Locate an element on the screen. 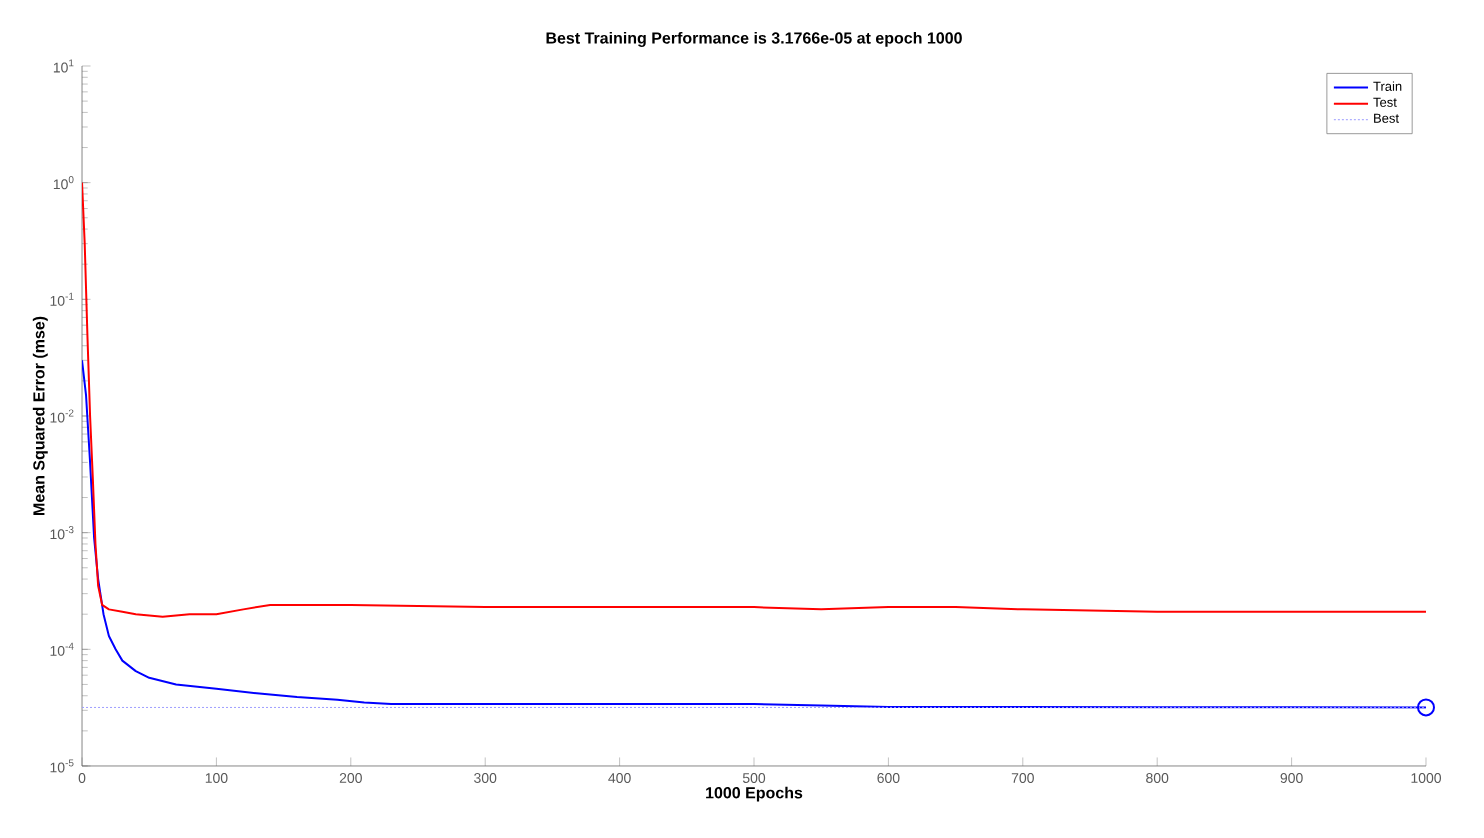 The width and height of the screenshot is (1484, 838). x-axis-title: 1000 Epochs is located at coordinates (754, 794).